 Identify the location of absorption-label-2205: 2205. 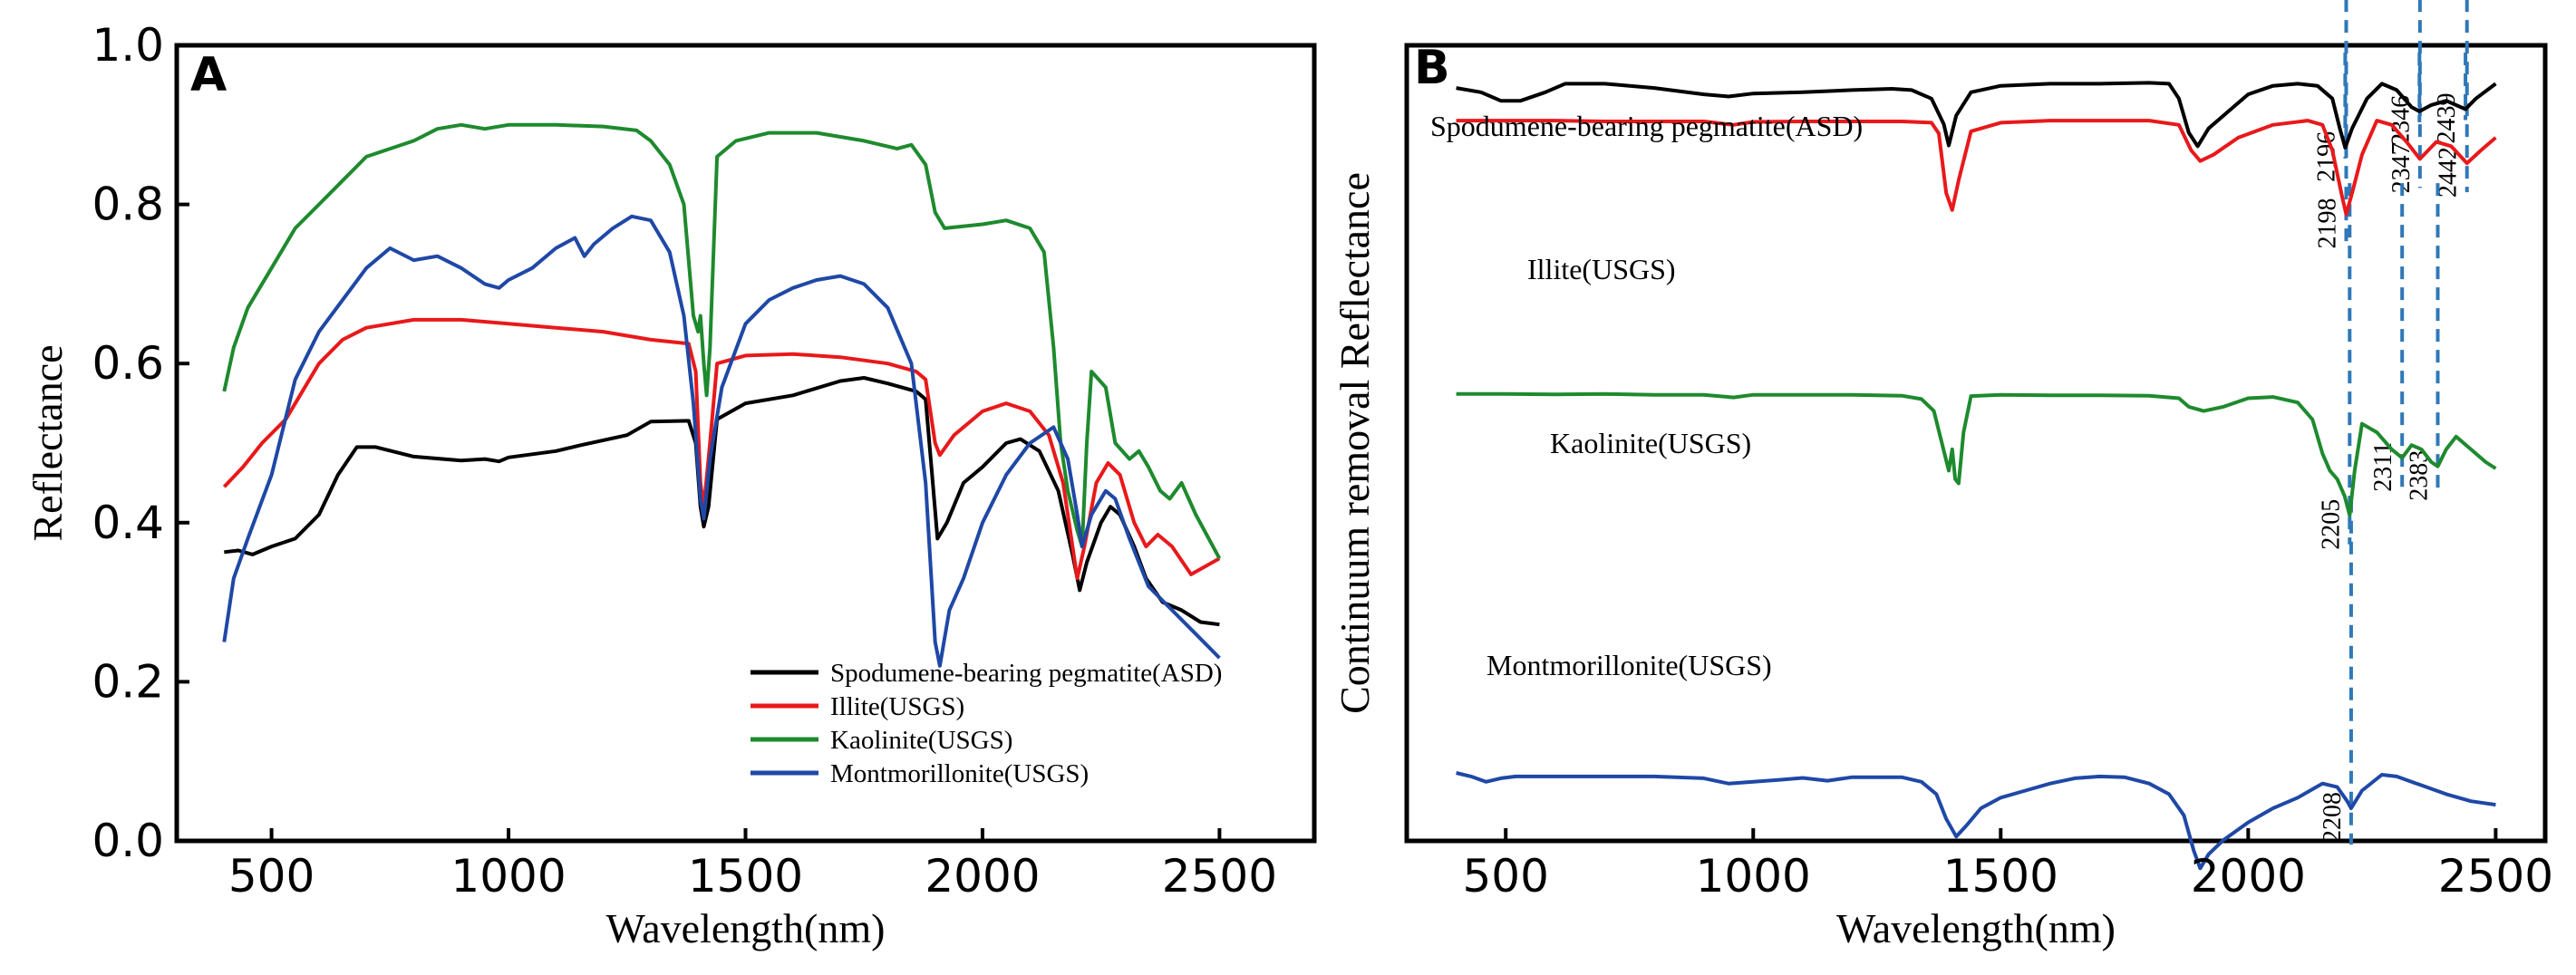
(2331, 524).